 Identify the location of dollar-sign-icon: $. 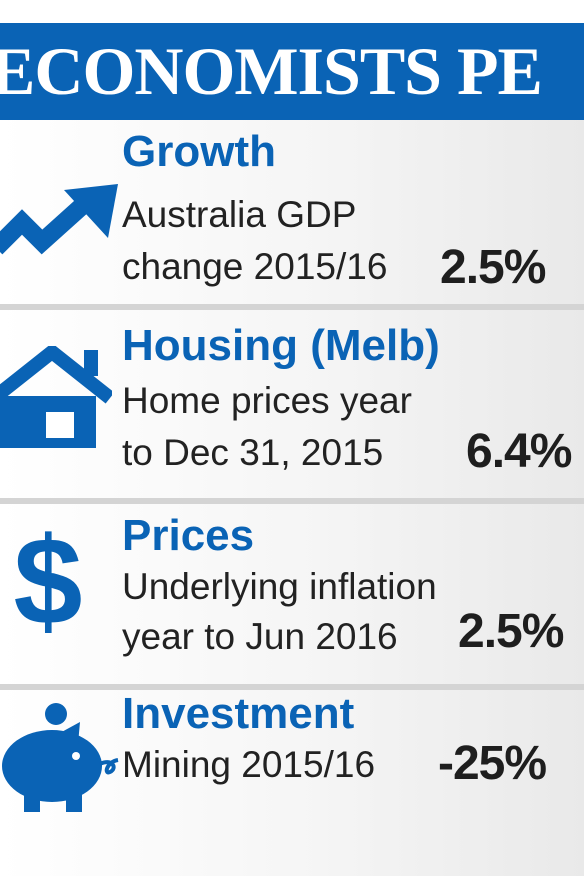
(48, 577).